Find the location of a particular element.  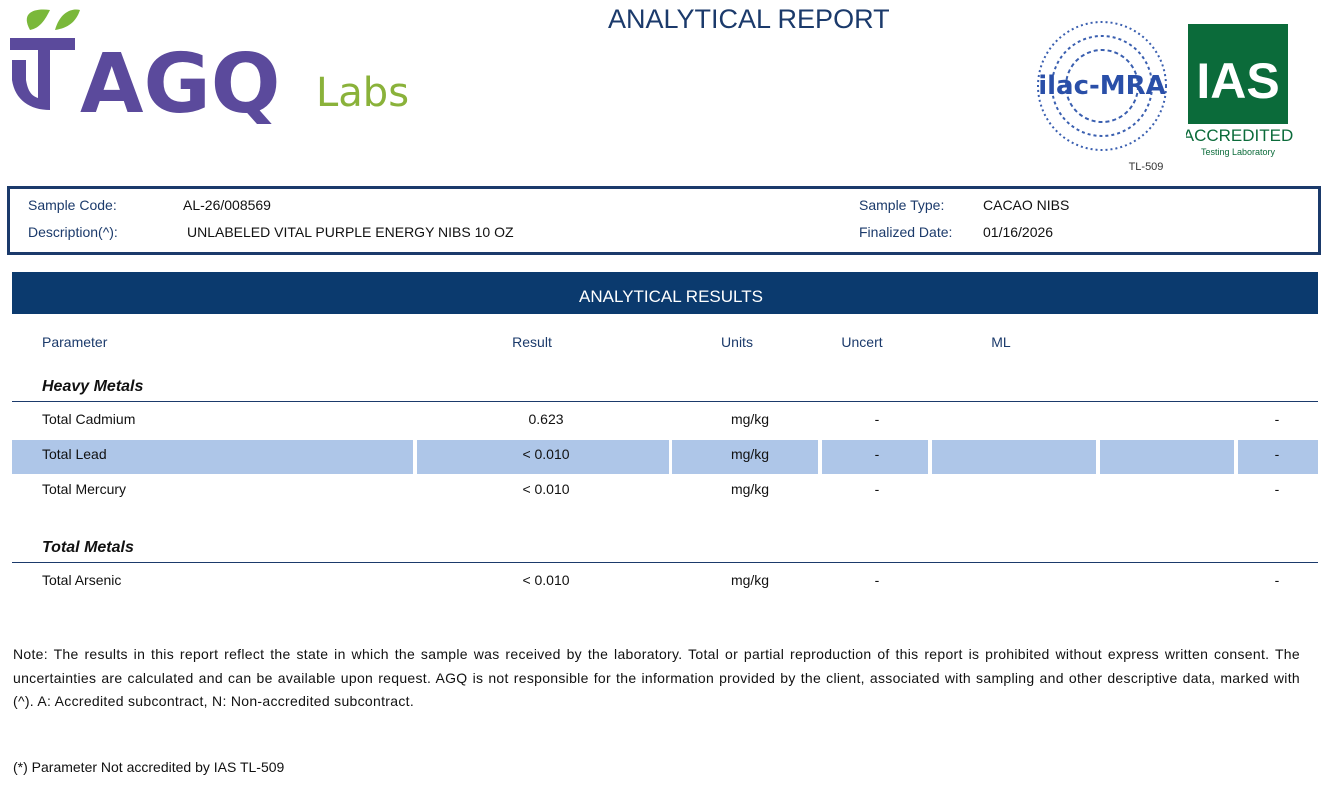

field-label: Finalized Date: is located at coordinates (906, 232).